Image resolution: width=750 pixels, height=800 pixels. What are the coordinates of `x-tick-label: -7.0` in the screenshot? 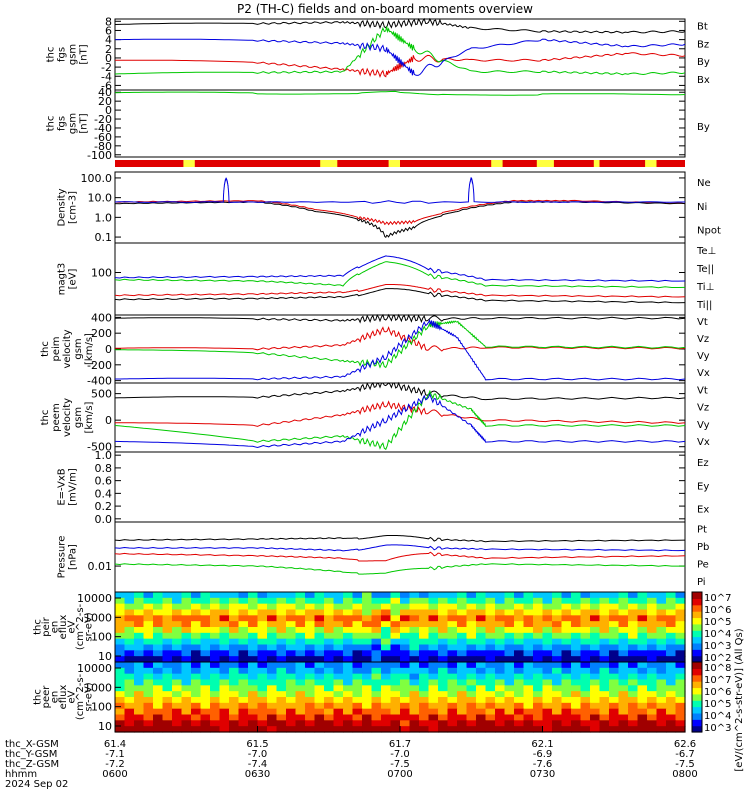 It's located at (258, 754).